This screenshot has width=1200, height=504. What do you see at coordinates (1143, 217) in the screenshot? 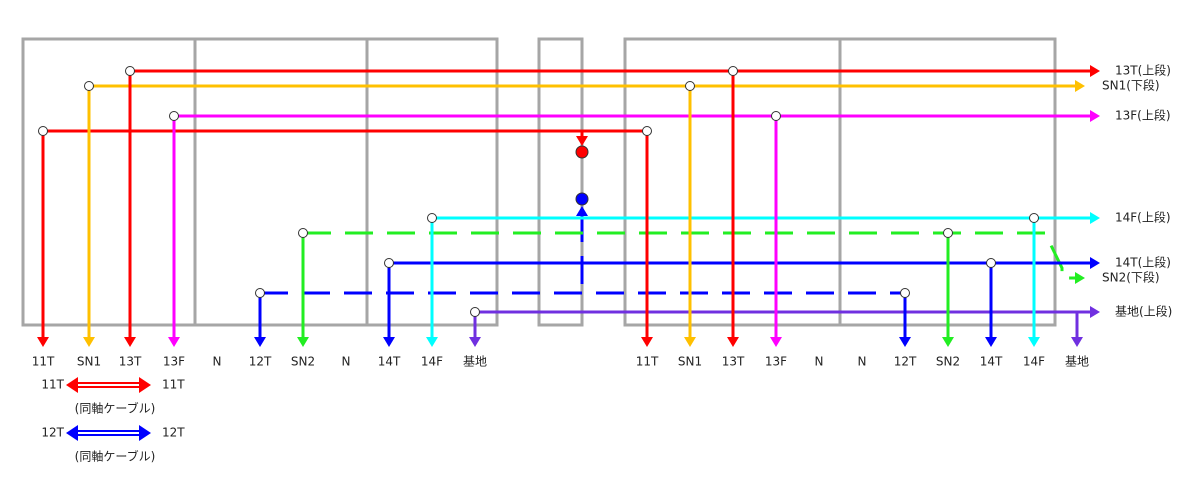
I see `line-label: 14F(上段)` at bounding box center [1143, 217].